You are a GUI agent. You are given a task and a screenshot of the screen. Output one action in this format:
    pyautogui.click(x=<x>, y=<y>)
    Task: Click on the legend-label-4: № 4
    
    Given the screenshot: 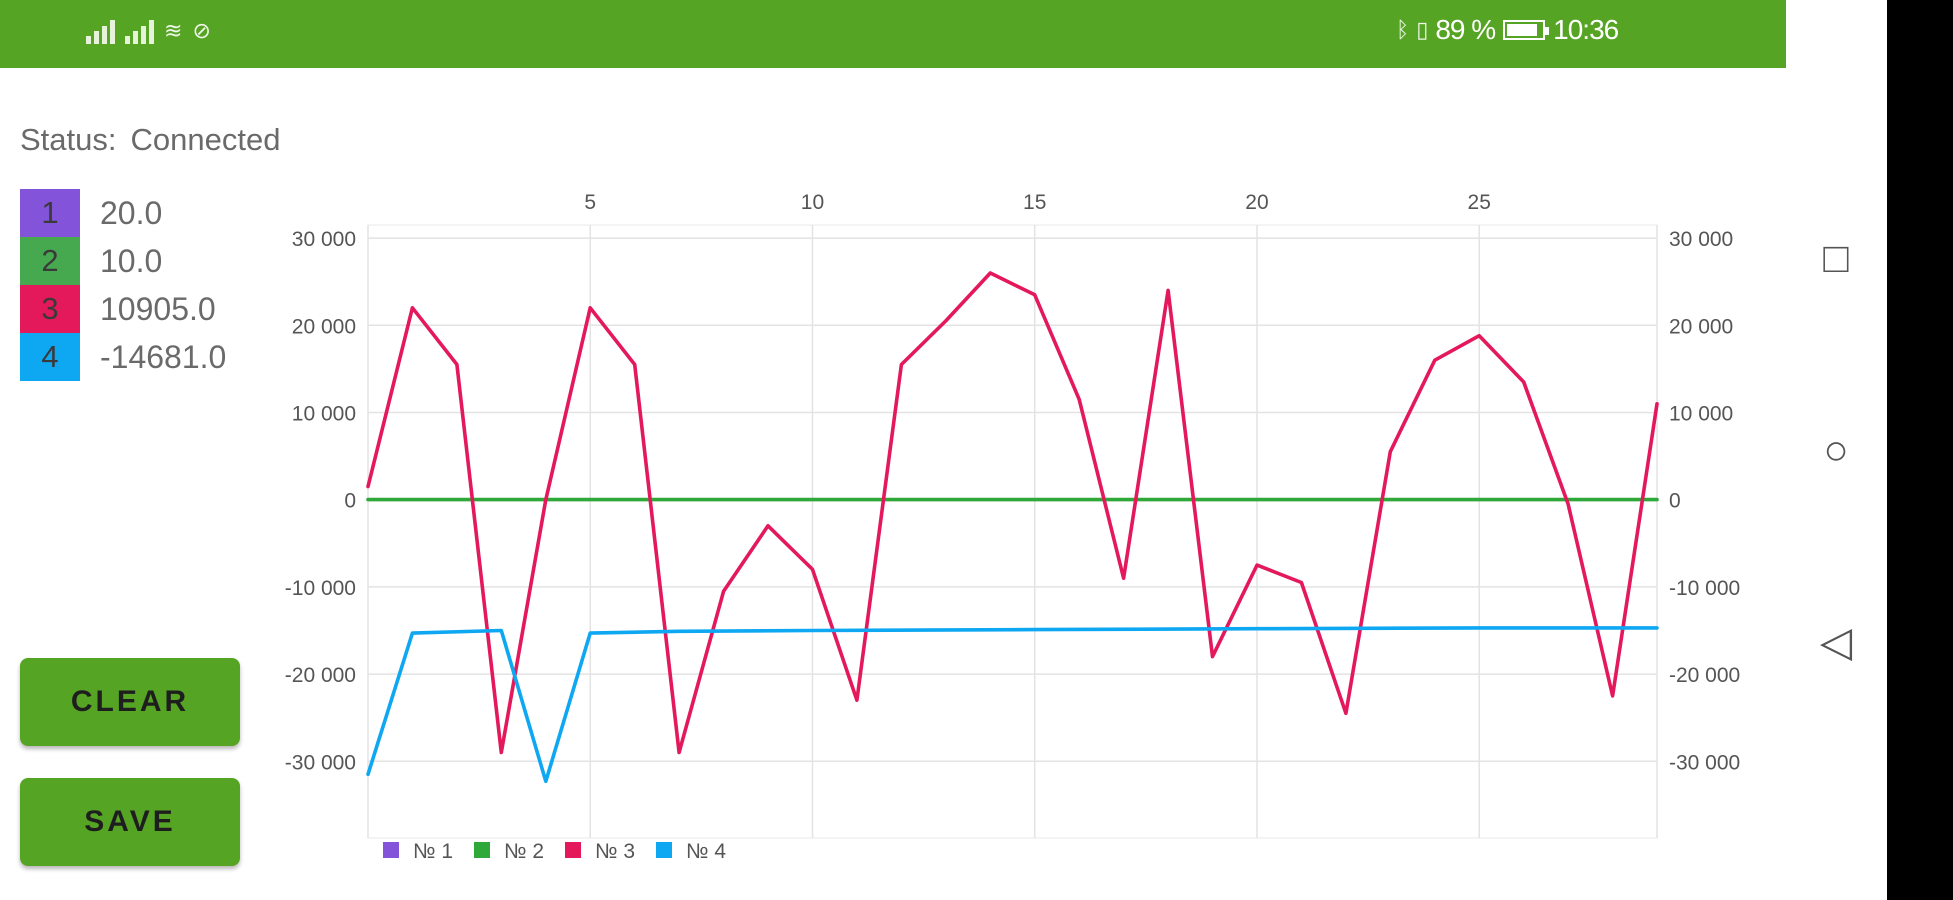 What is the action you would take?
    pyautogui.click(x=706, y=851)
    